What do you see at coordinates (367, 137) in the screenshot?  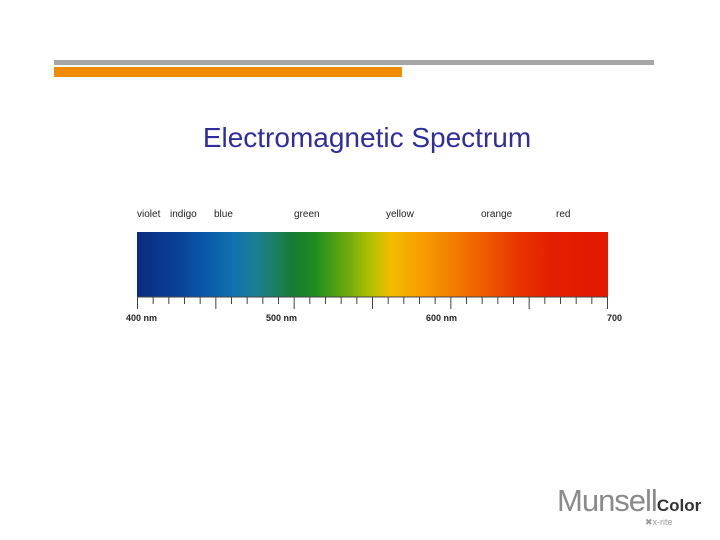 I see `slide-title: Electromagnetic Spectrum` at bounding box center [367, 137].